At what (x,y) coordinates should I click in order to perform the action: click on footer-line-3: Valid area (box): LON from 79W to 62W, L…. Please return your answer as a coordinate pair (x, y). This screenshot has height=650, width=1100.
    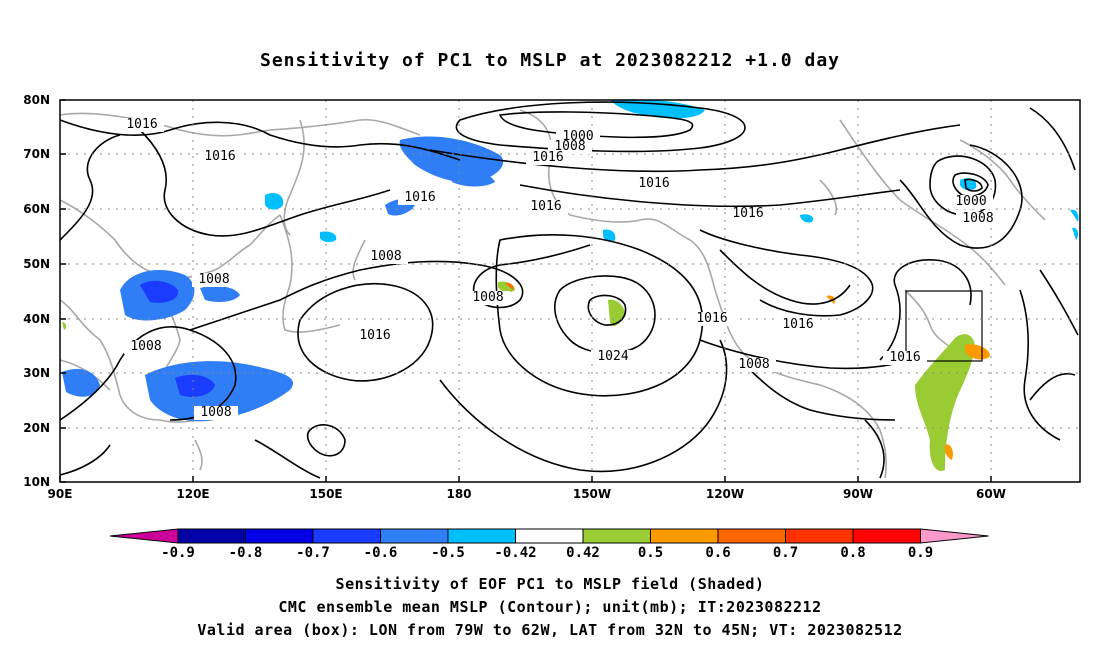
    Looking at the image, I should click on (550, 630).